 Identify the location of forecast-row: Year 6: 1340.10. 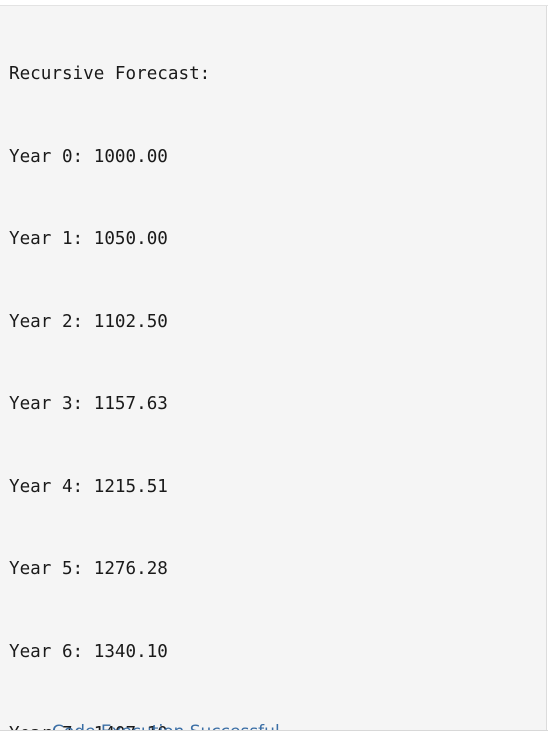
(88, 651).